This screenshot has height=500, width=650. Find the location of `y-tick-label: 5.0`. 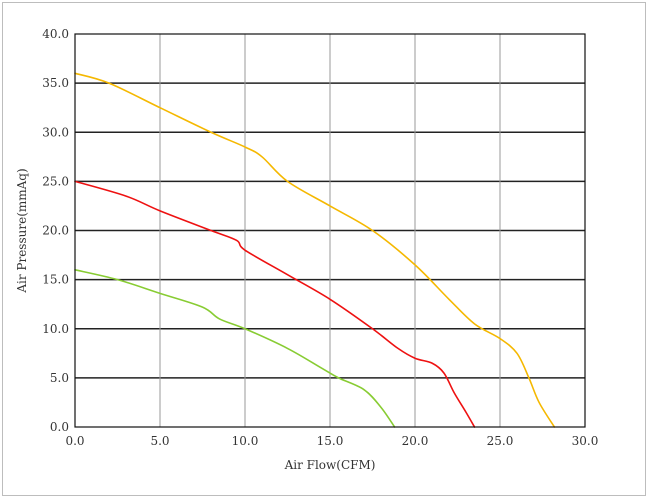

y-tick-label: 5.0 is located at coordinates (59, 378).